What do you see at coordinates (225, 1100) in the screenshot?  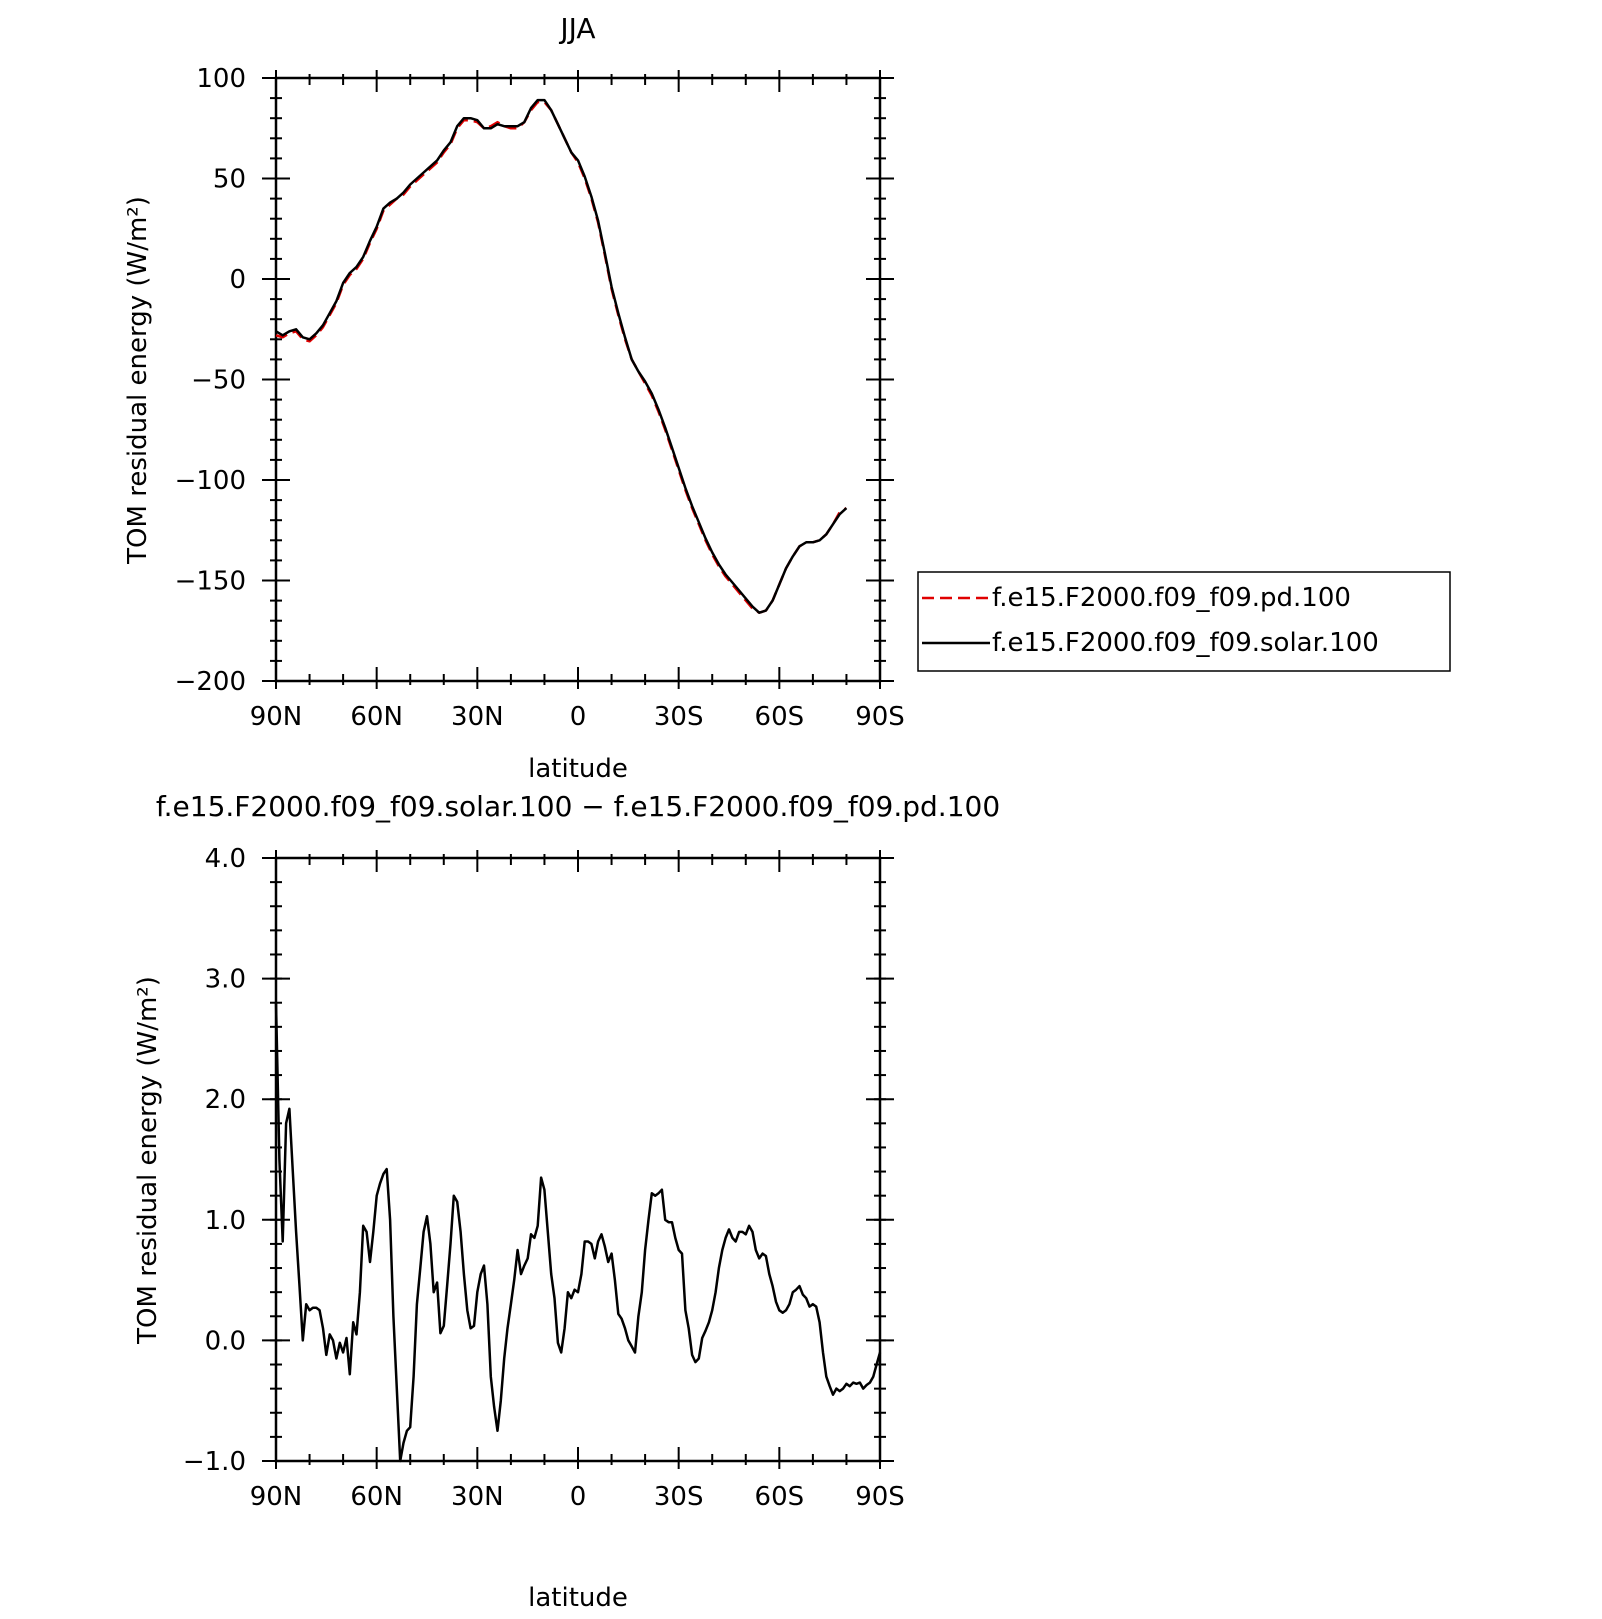 I see `y-tick-label: 2.0` at bounding box center [225, 1100].